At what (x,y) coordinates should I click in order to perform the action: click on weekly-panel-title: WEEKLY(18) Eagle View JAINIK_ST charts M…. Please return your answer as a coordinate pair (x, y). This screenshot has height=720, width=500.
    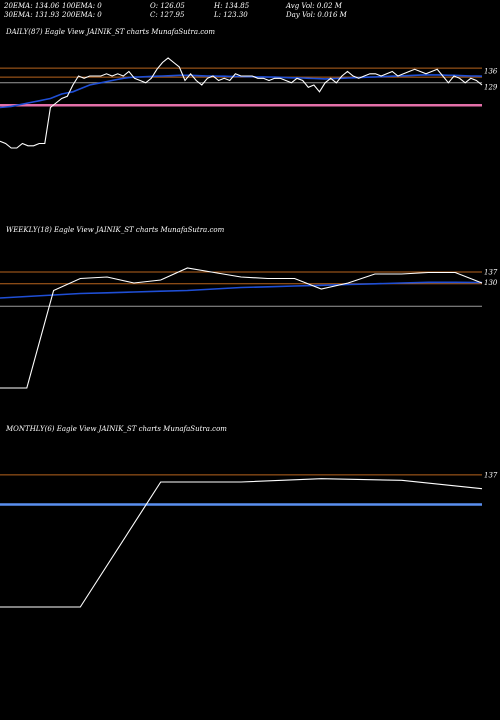
    Looking at the image, I should click on (115, 230).